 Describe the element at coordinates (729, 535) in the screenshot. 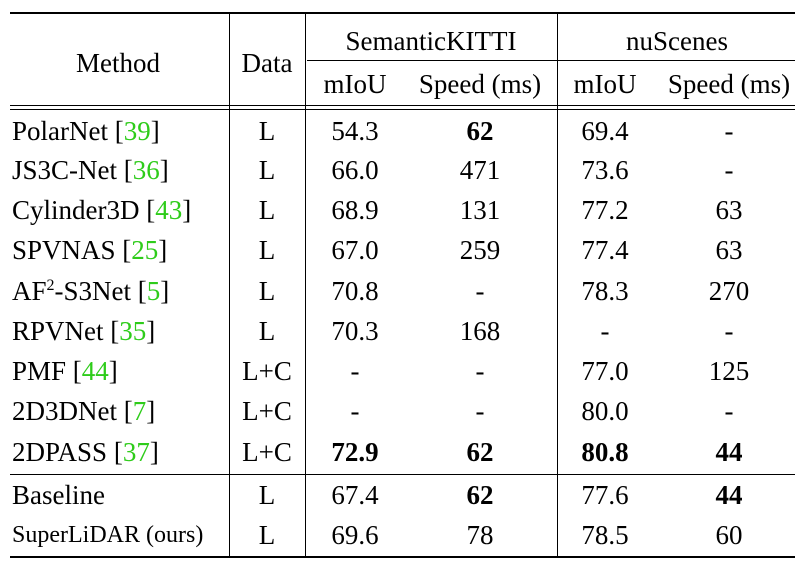

I see `row-ns-speed: 60` at that location.